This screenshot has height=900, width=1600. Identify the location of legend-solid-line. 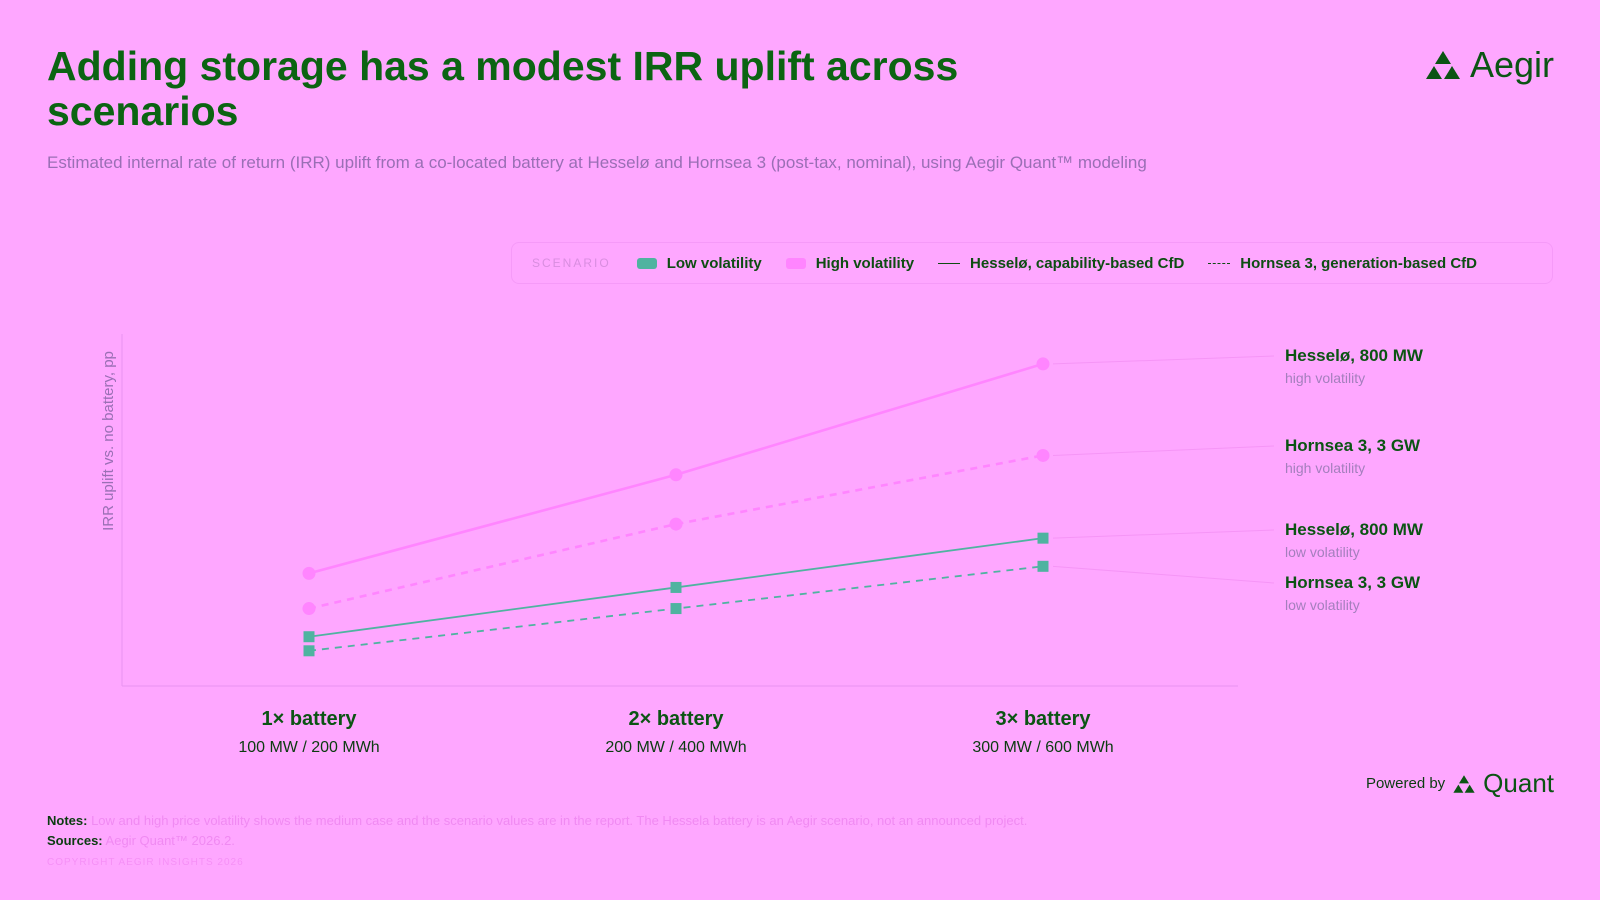
(949, 263).